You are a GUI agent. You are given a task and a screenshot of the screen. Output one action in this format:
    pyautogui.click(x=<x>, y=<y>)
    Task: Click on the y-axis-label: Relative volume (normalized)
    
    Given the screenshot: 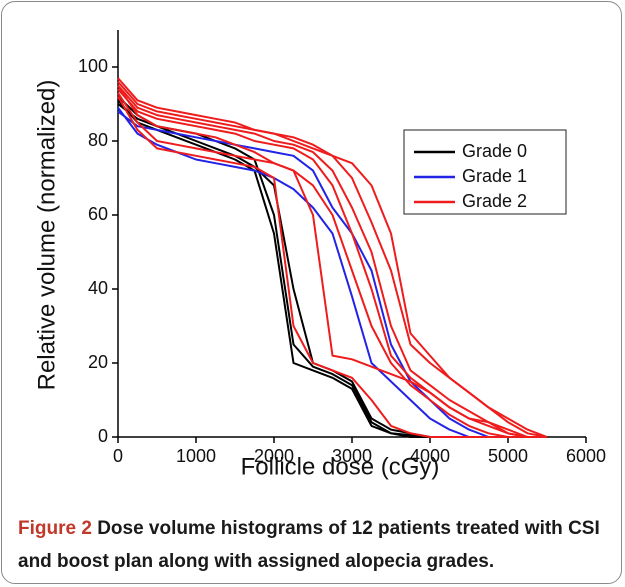 What is the action you would take?
    pyautogui.click(x=46, y=235)
    